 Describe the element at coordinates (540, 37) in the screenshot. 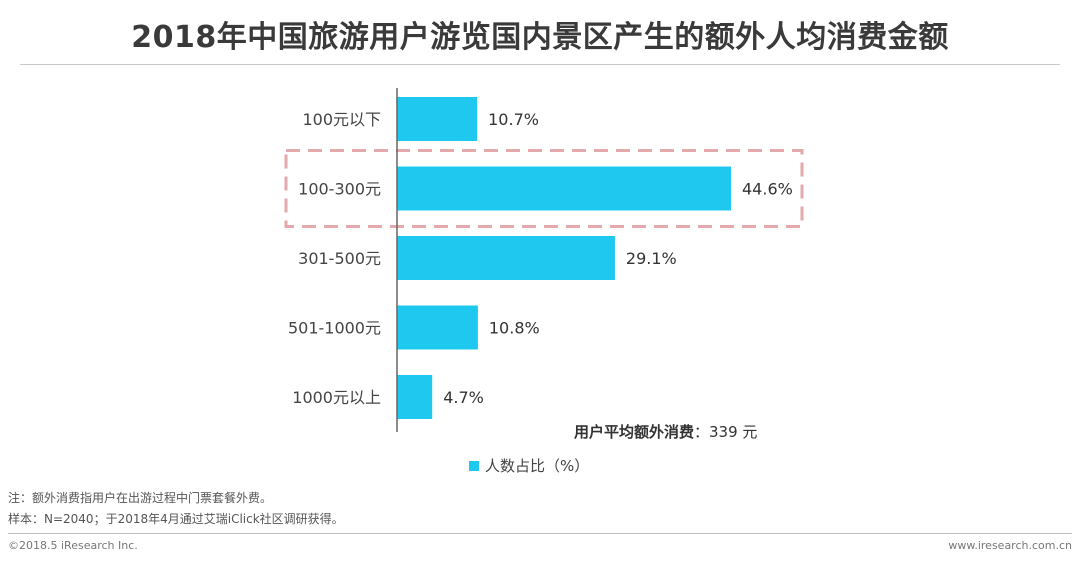

I see `chart-title: 2018年中国旅游用户游览国内景区产生的额外人均消费金额` at that location.